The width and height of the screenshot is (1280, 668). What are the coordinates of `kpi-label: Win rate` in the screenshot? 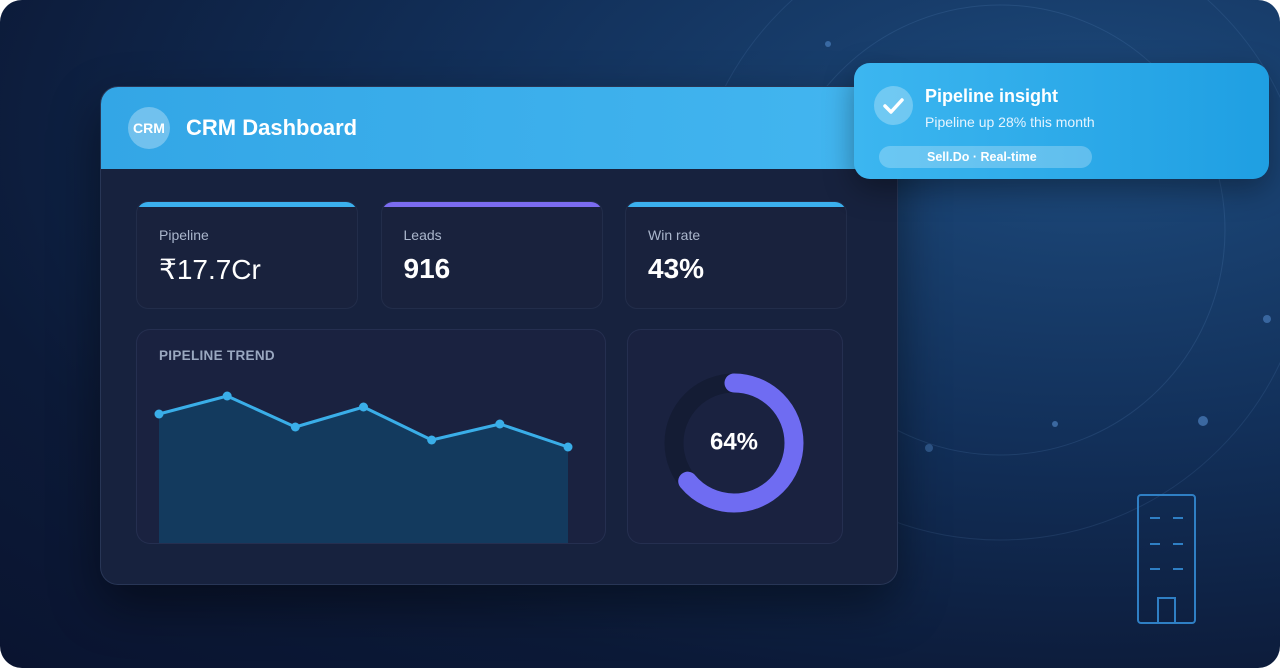 It's located at (674, 235).